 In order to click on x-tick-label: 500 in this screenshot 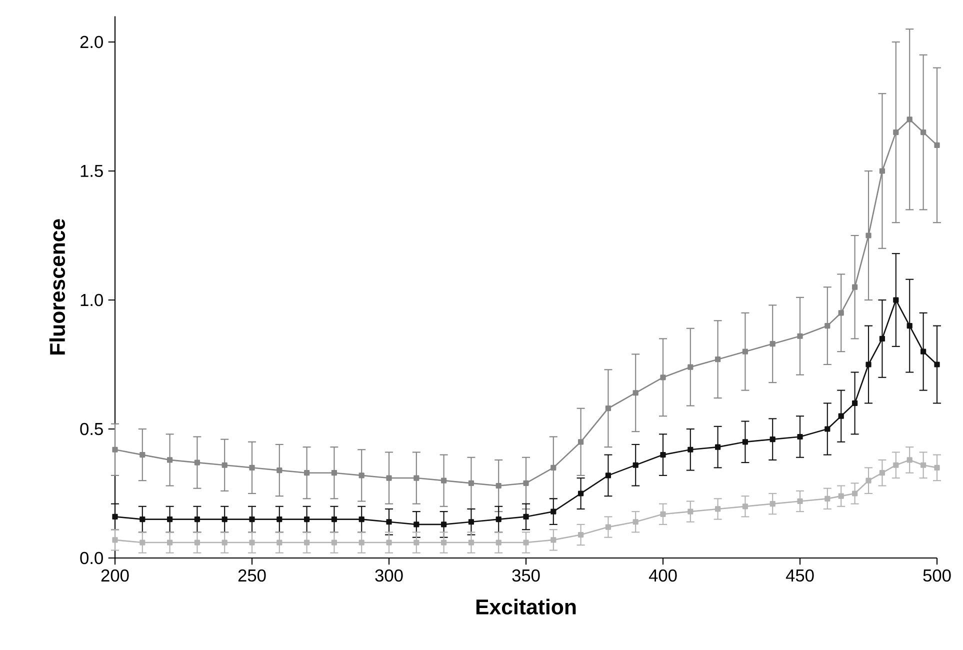, I will do `click(937, 575)`.